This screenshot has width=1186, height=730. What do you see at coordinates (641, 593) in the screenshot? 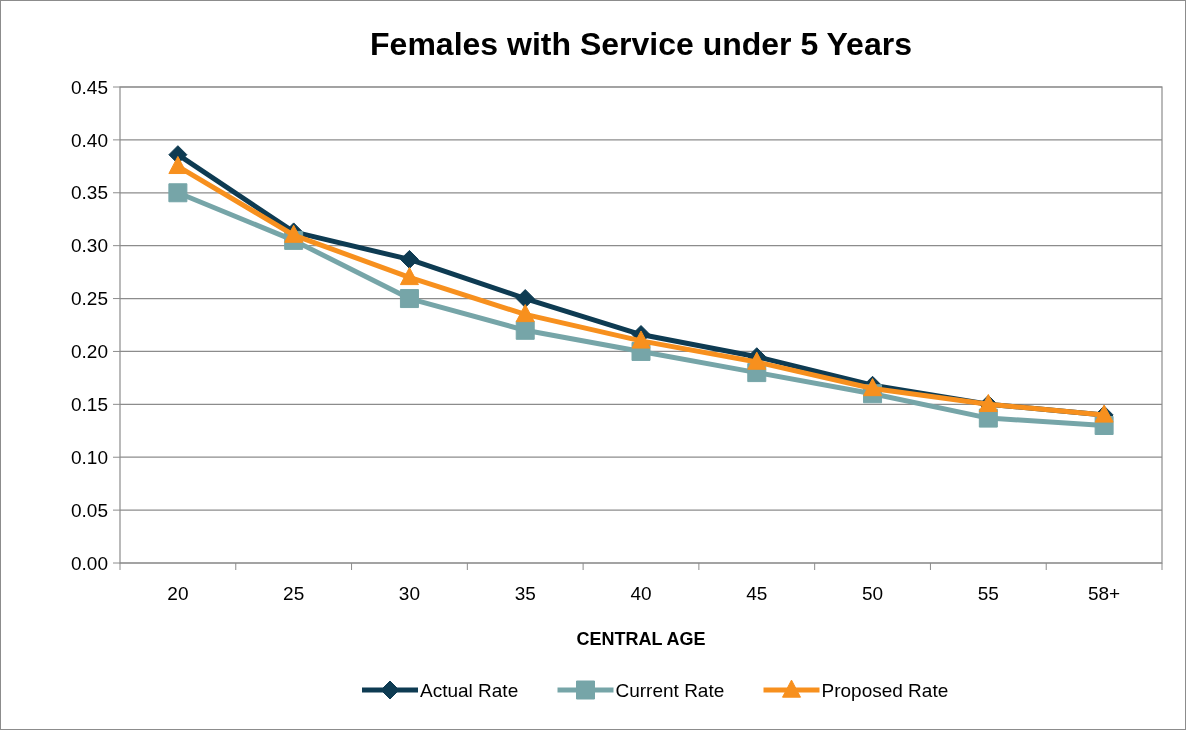
I see `x-tick-label: 40` at bounding box center [641, 593].